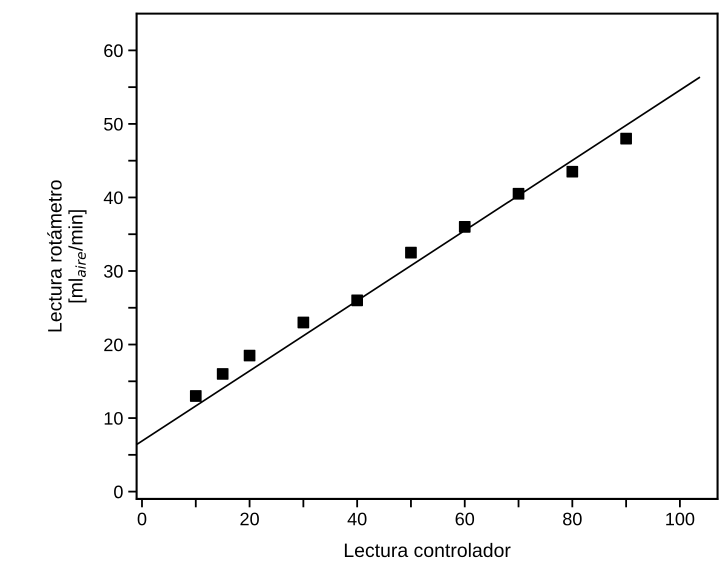  Describe the element at coordinates (118, 492) in the screenshot. I see `y-tick-label: 0` at that location.